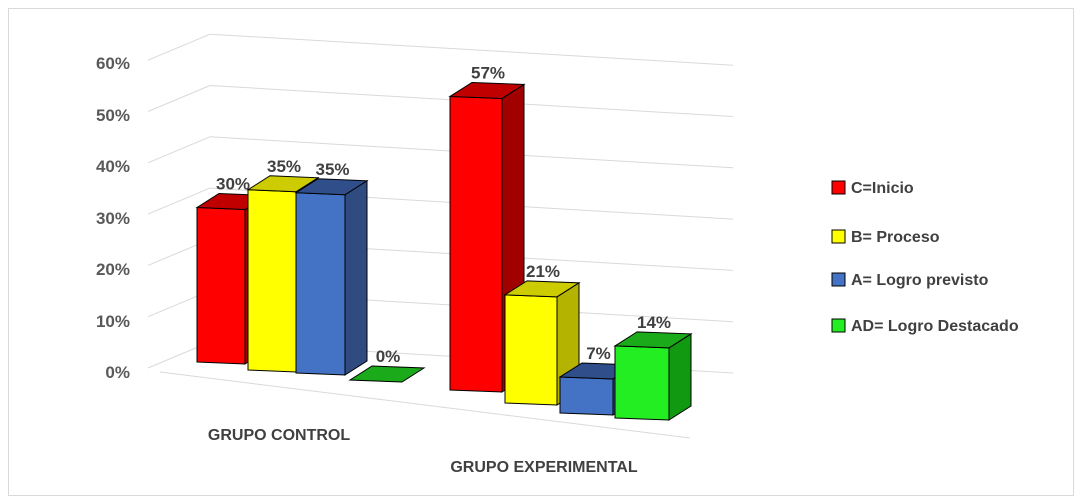 The height and width of the screenshot is (504, 1081). What do you see at coordinates (544, 467) in the screenshot?
I see `category-label-experimental: GRUPO EXPERIMENTAL` at bounding box center [544, 467].